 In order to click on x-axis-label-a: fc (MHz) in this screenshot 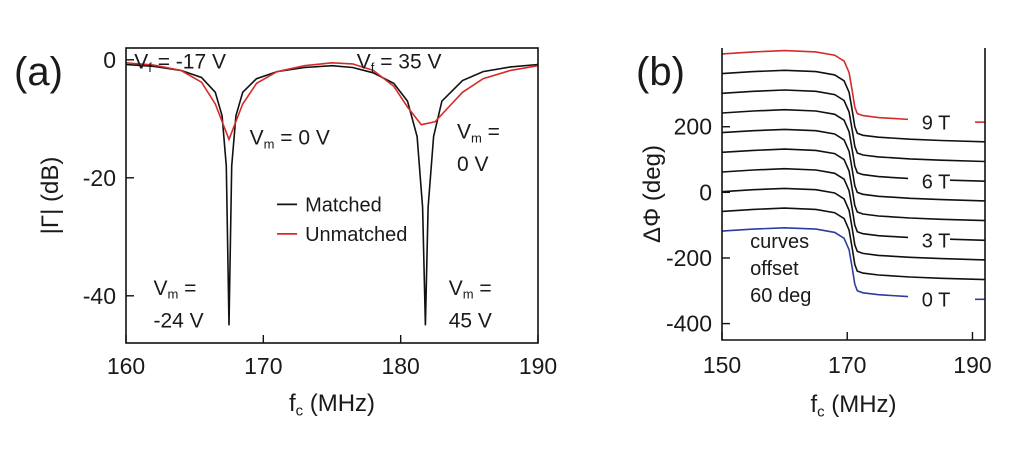, I will do `click(332, 404)`.